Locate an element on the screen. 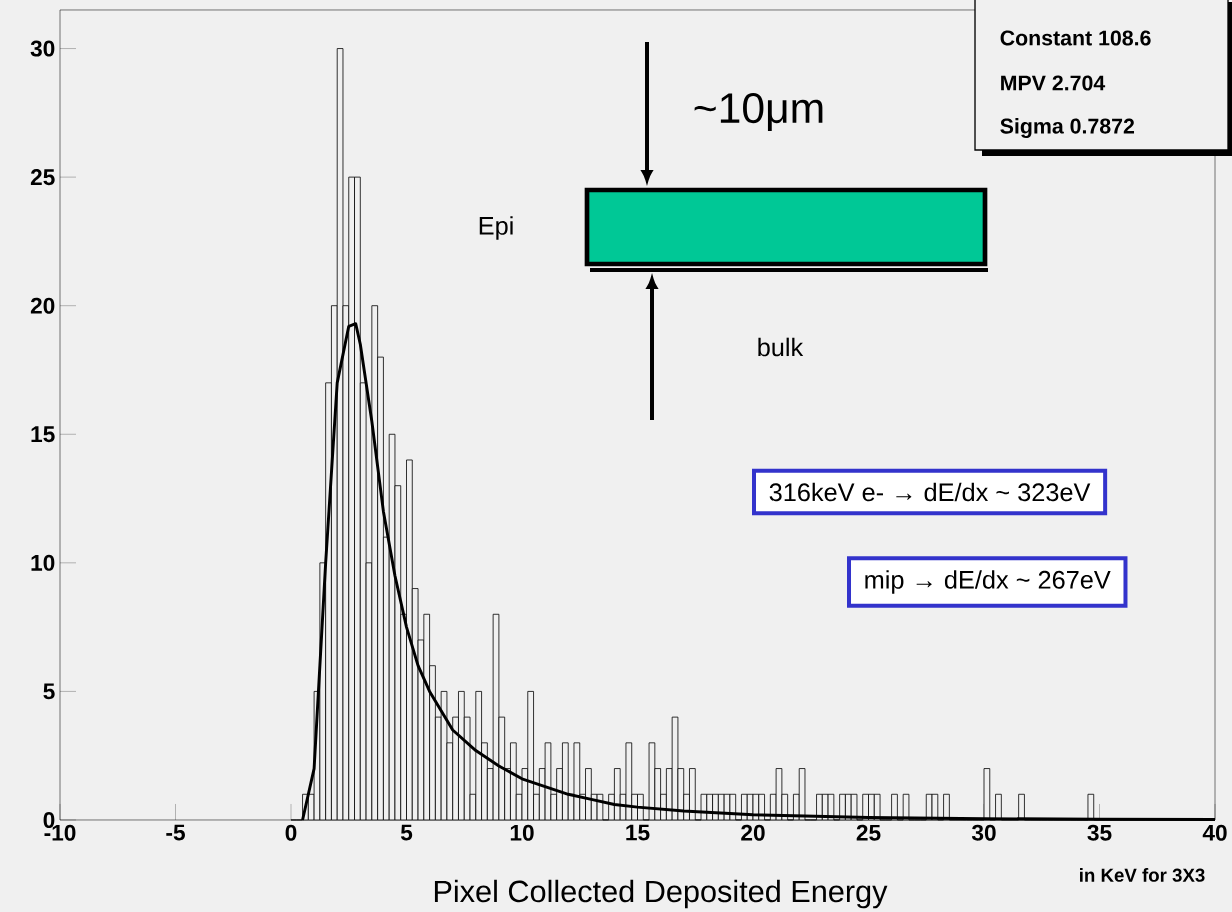 The image size is (1232, 912). x-axis-title: Pixel Collected Deposited Energy is located at coordinates (661, 894).